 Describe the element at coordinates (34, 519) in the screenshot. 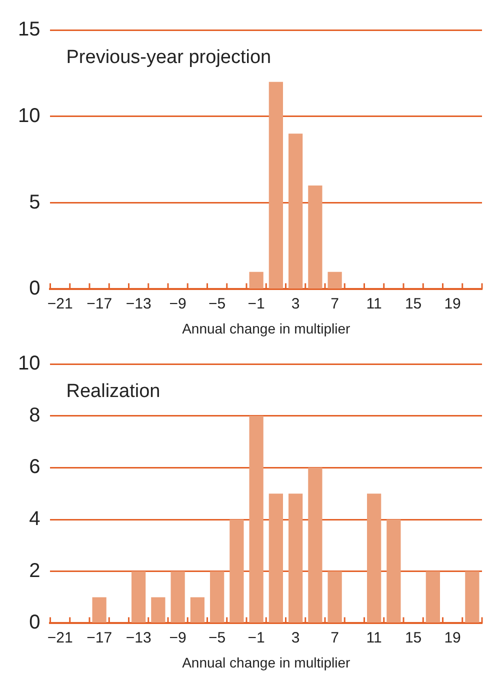

I see `y-tick-label: 4` at that location.